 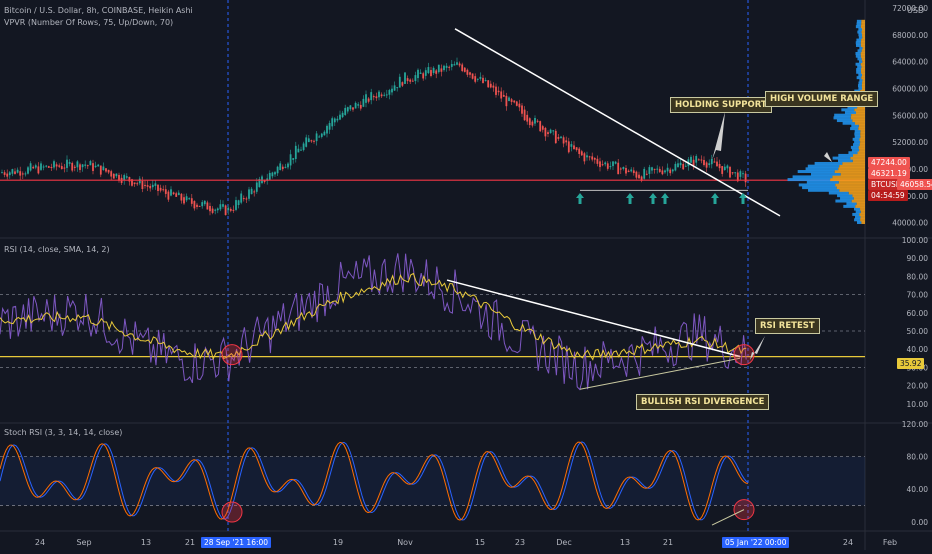 What do you see at coordinates (916, 10) in the screenshot?
I see `currency-label: USD` at bounding box center [916, 10].